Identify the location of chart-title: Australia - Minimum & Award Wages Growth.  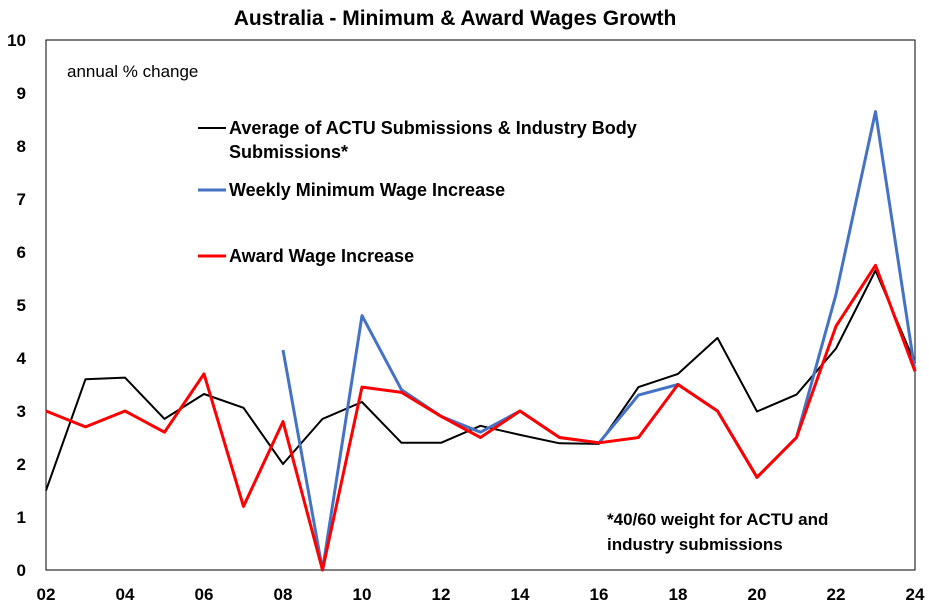
(455, 18).